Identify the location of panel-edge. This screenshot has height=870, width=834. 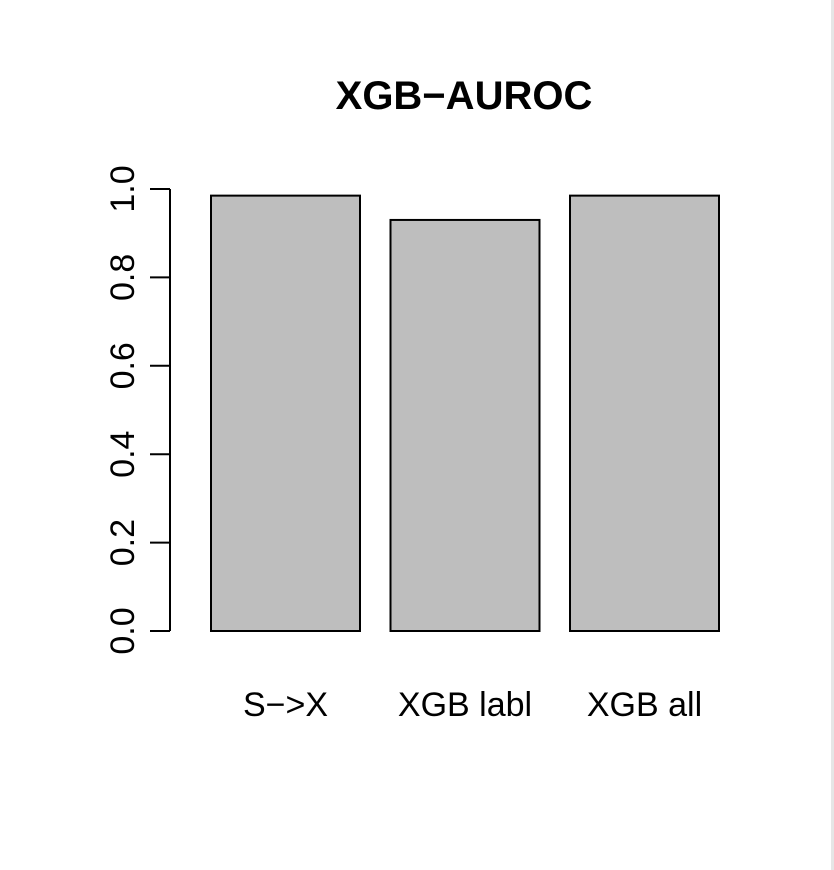
(832, 435).